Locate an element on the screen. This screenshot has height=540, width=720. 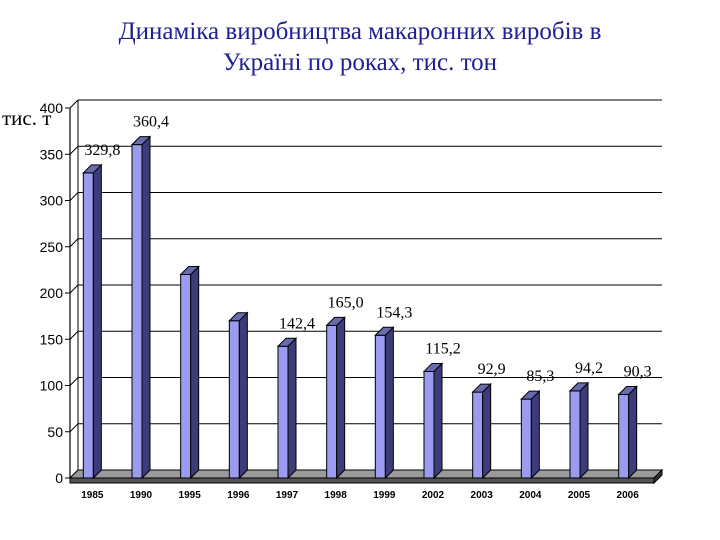
bar-2004 is located at coordinates (530, 434).